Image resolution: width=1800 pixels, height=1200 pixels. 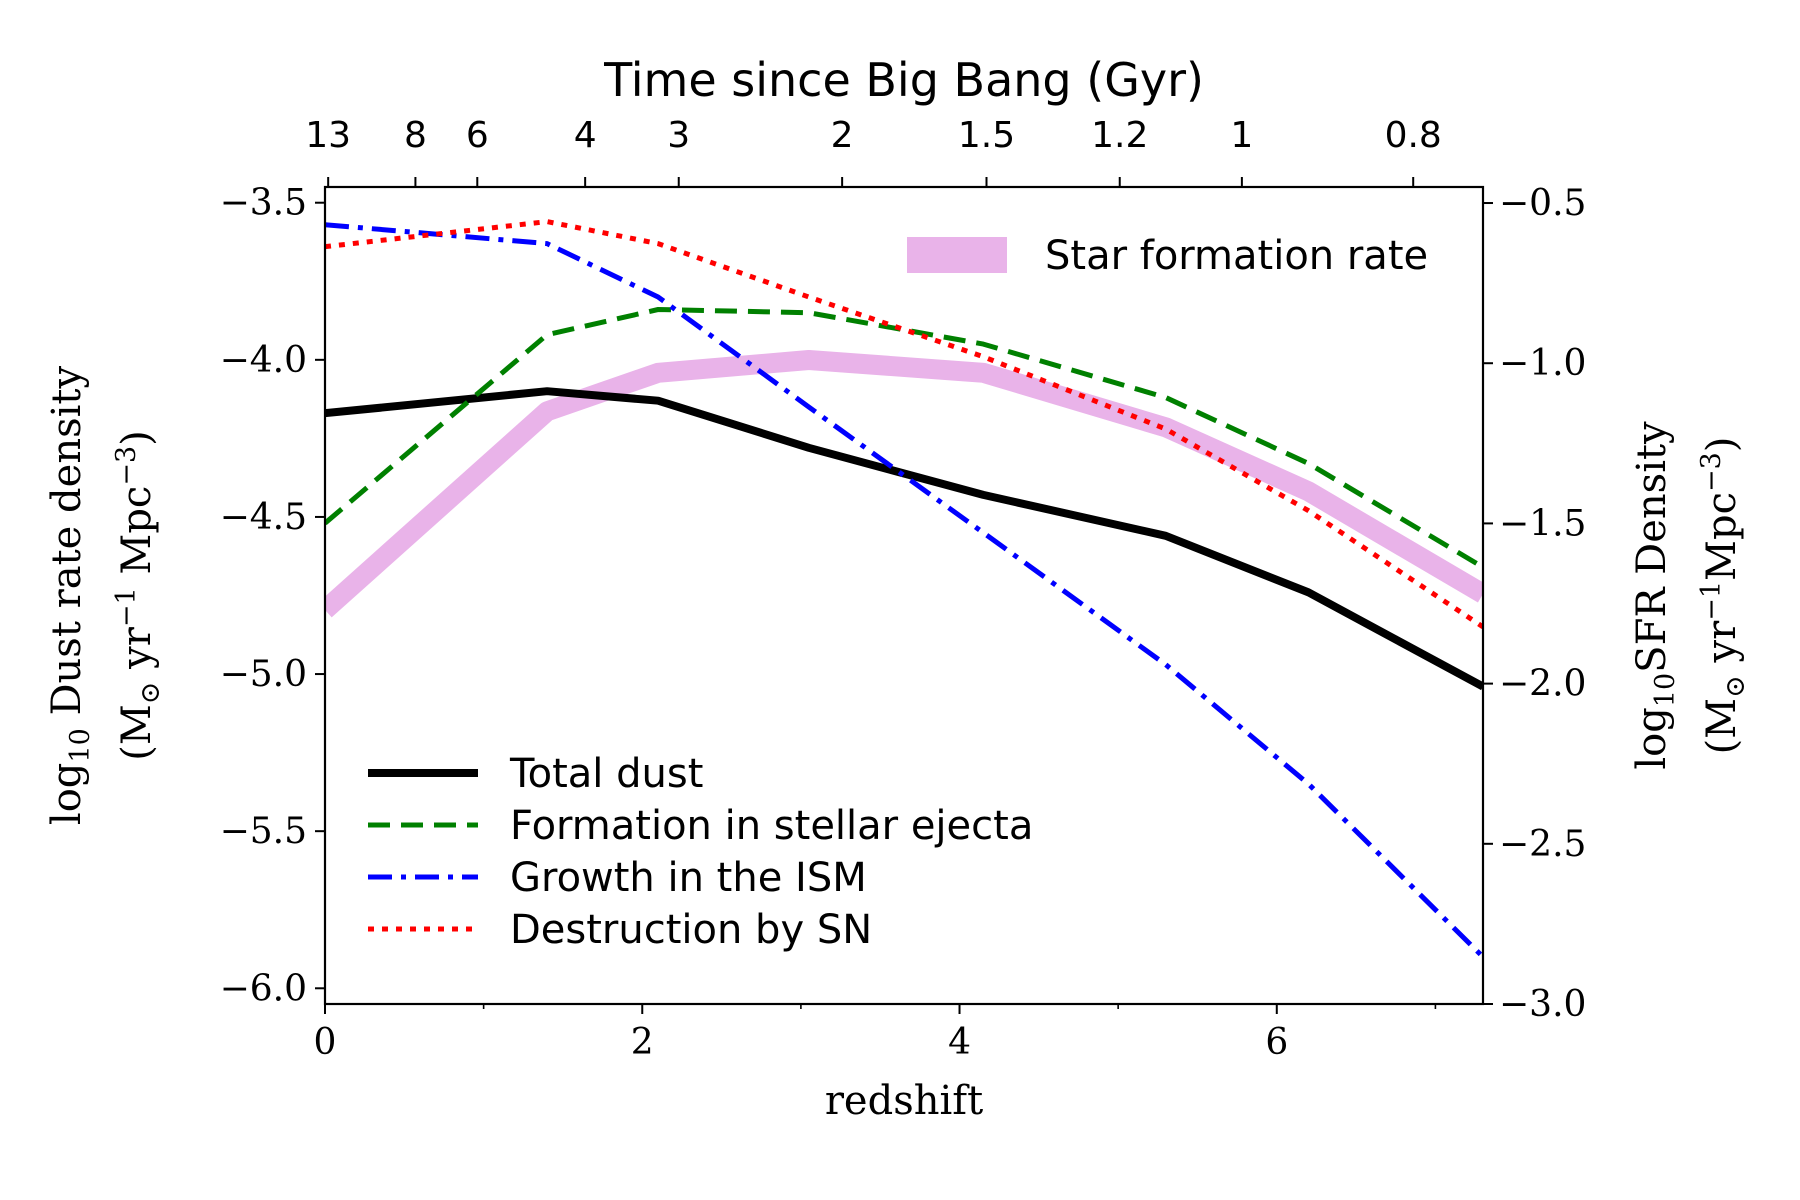 I want to click on top-tick-label: 2, so click(x=842, y=135).